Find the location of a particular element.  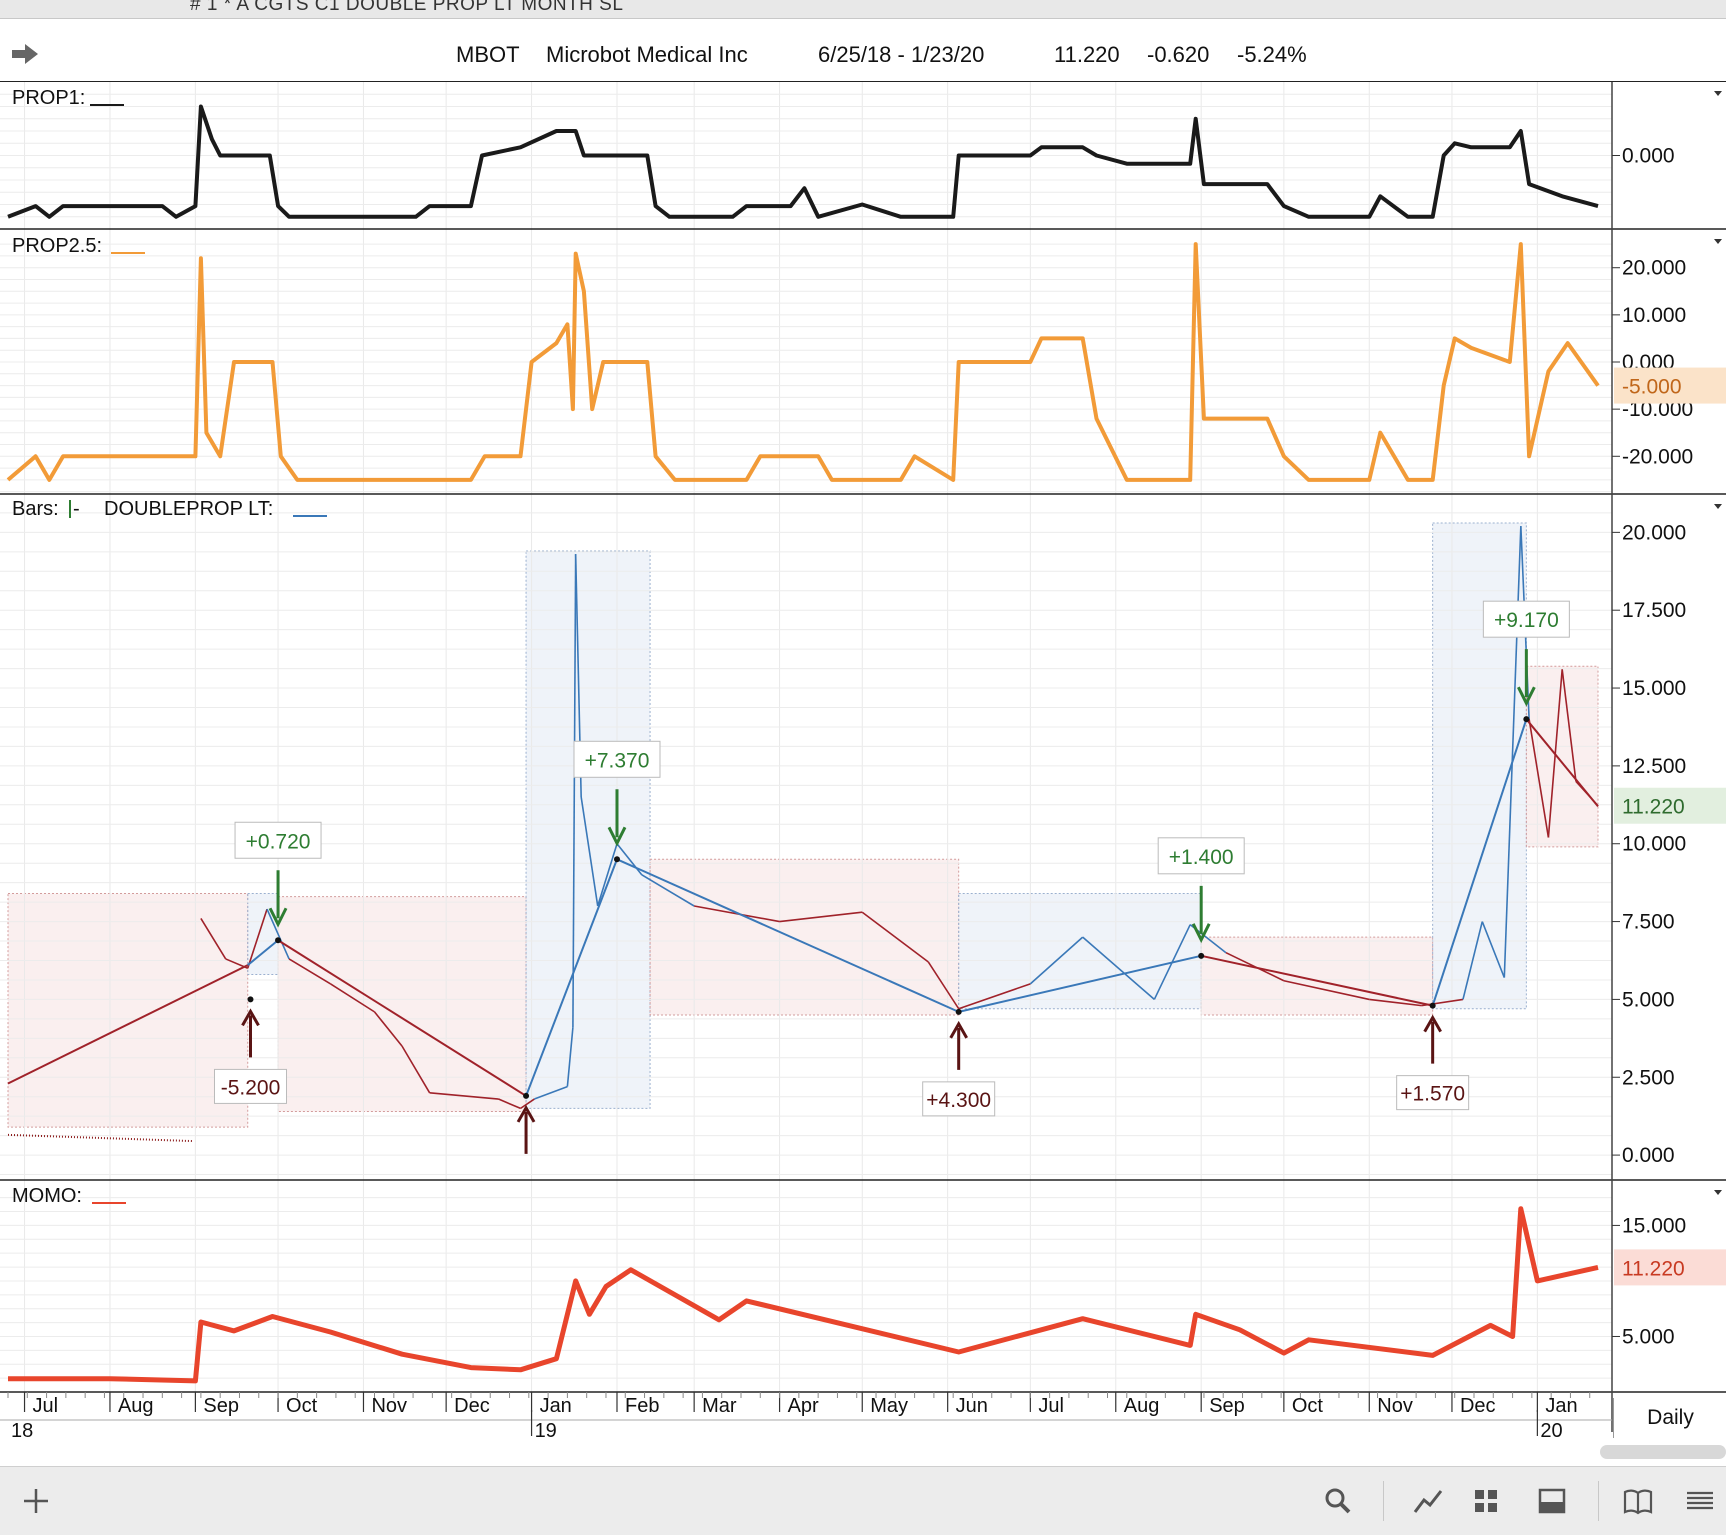

last-price: 11.220 is located at coordinates (1087, 54).